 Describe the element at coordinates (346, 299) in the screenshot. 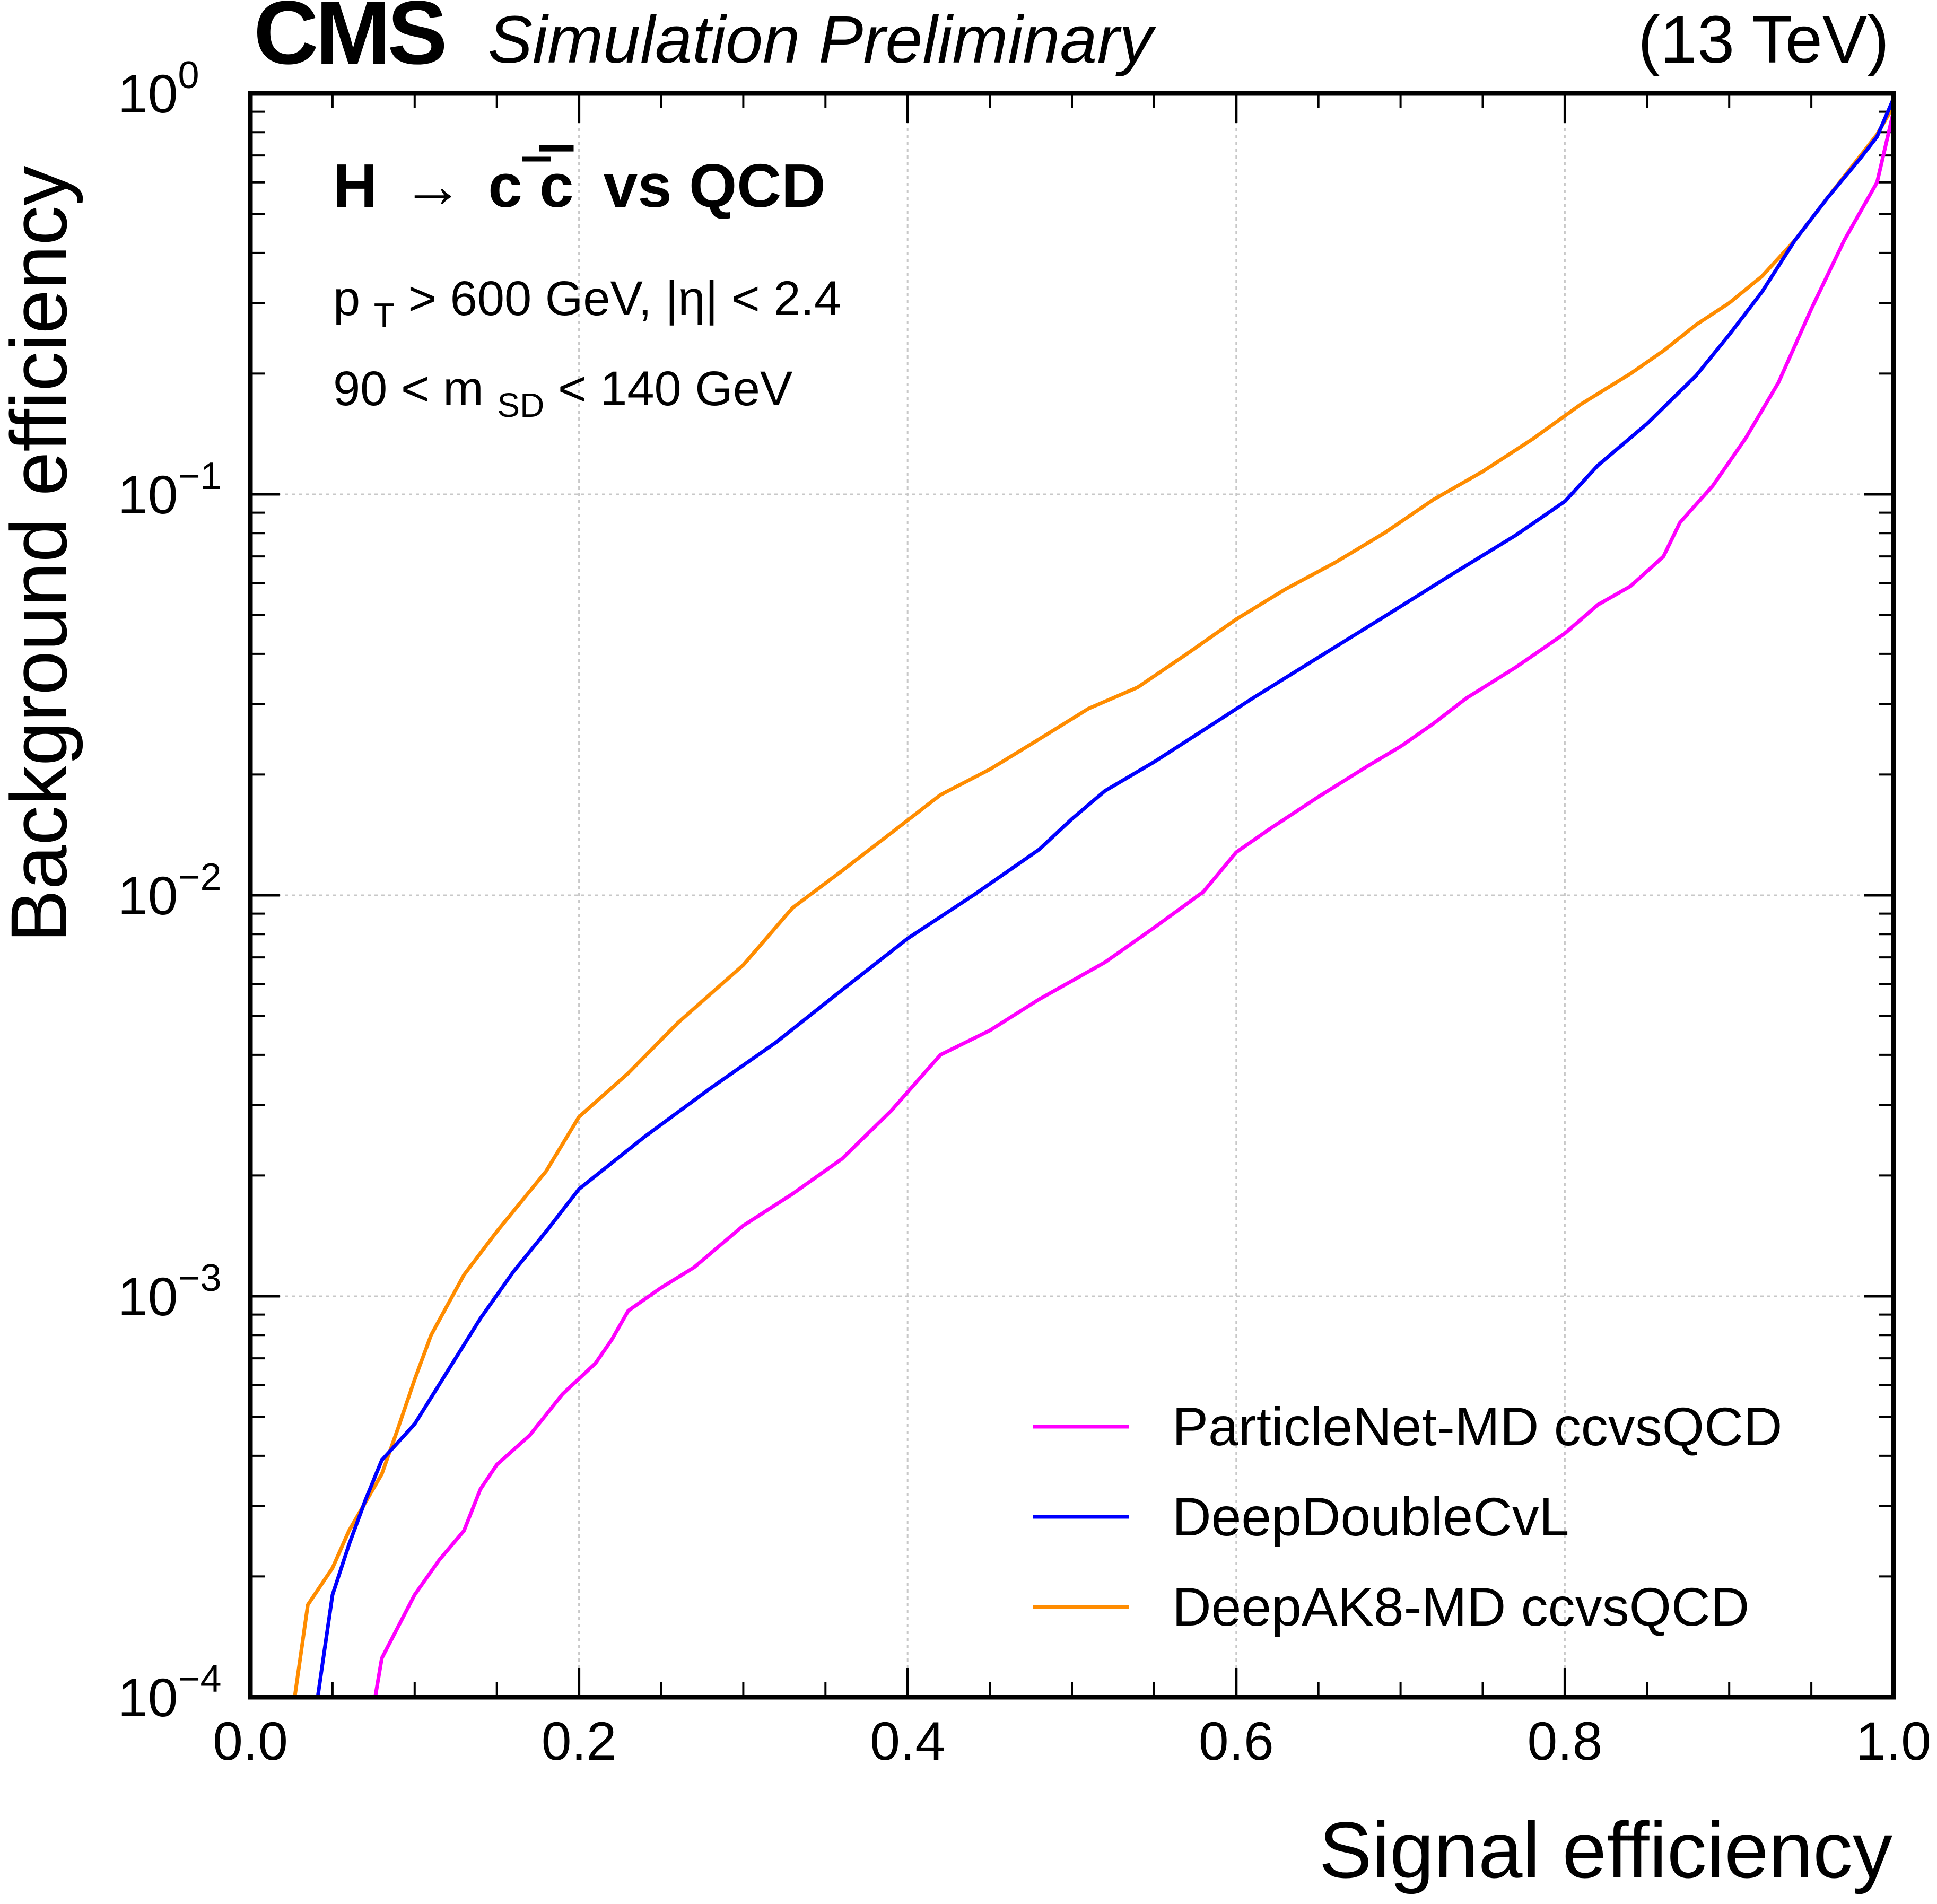

I see `pt-cut-p: p` at that location.